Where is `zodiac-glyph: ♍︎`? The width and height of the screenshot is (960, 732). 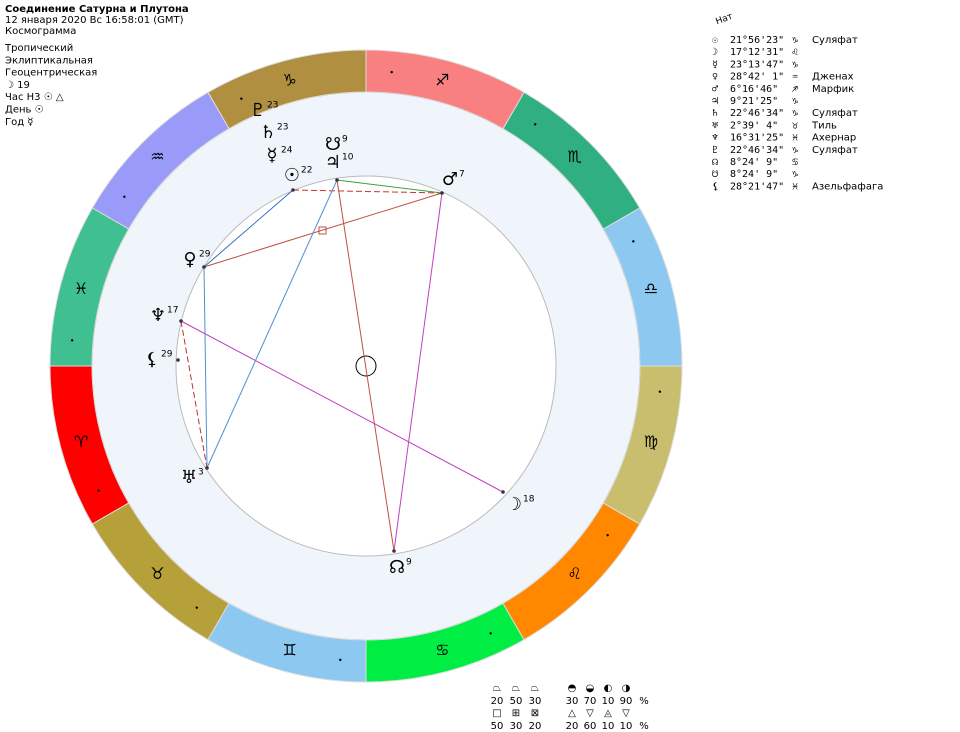 zodiac-glyph: ♍︎ is located at coordinates (651, 441).